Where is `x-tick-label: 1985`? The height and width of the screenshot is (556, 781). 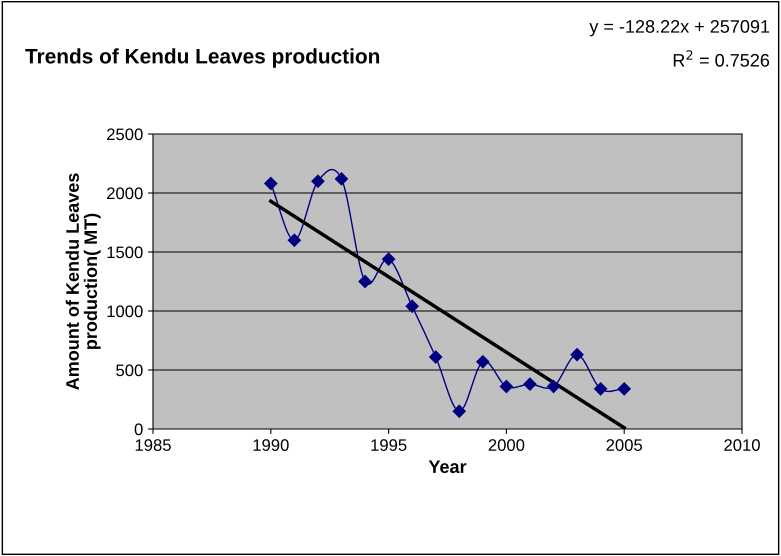
x-tick-label: 1985 is located at coordinates (153, 445).